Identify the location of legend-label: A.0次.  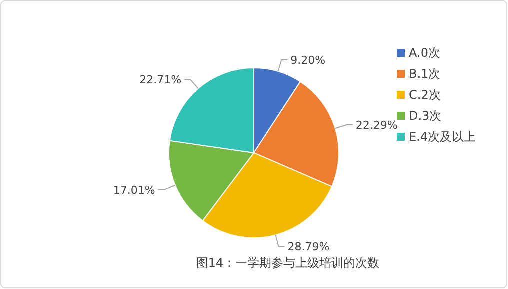
(424, 53).